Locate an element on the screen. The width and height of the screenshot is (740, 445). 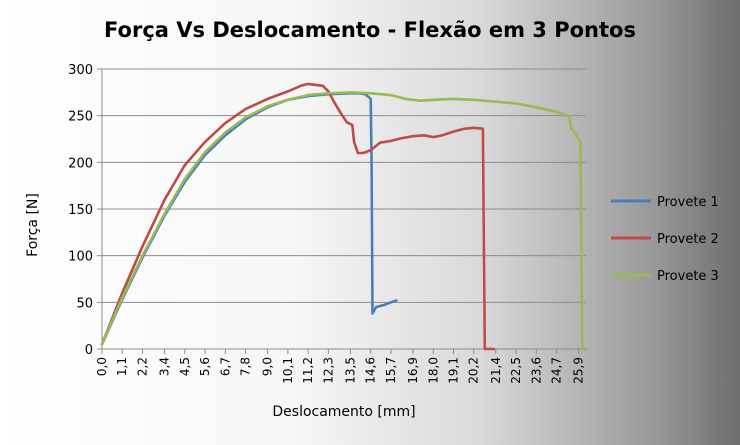
legend-label-2: Provete 2 is located at coordinates (688, 239).